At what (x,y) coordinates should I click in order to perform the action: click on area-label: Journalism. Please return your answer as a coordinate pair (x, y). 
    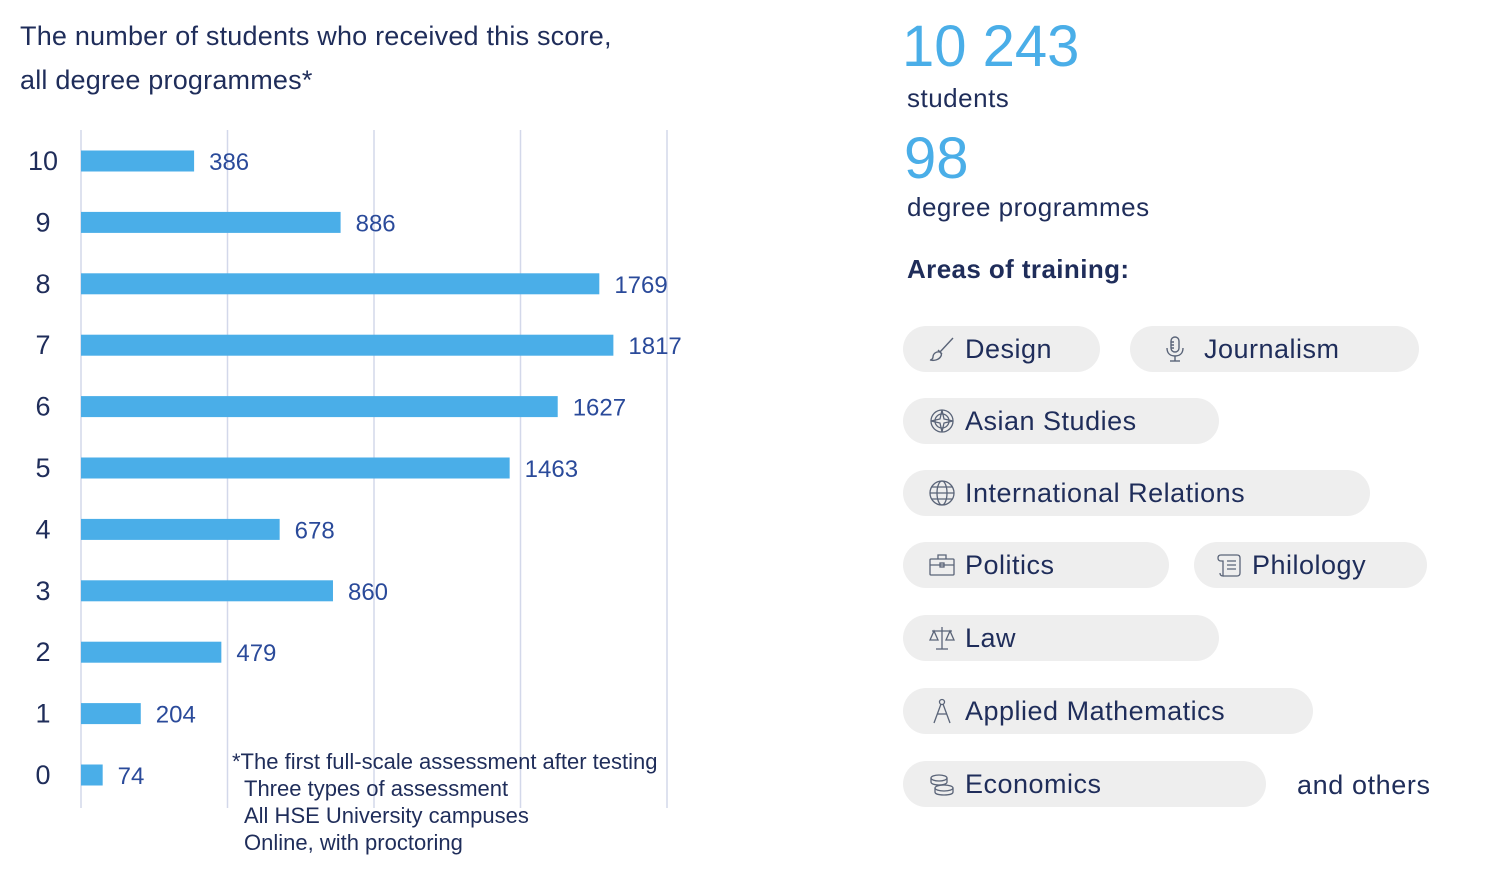
    Looking at the image, I should click on (1272, 348).